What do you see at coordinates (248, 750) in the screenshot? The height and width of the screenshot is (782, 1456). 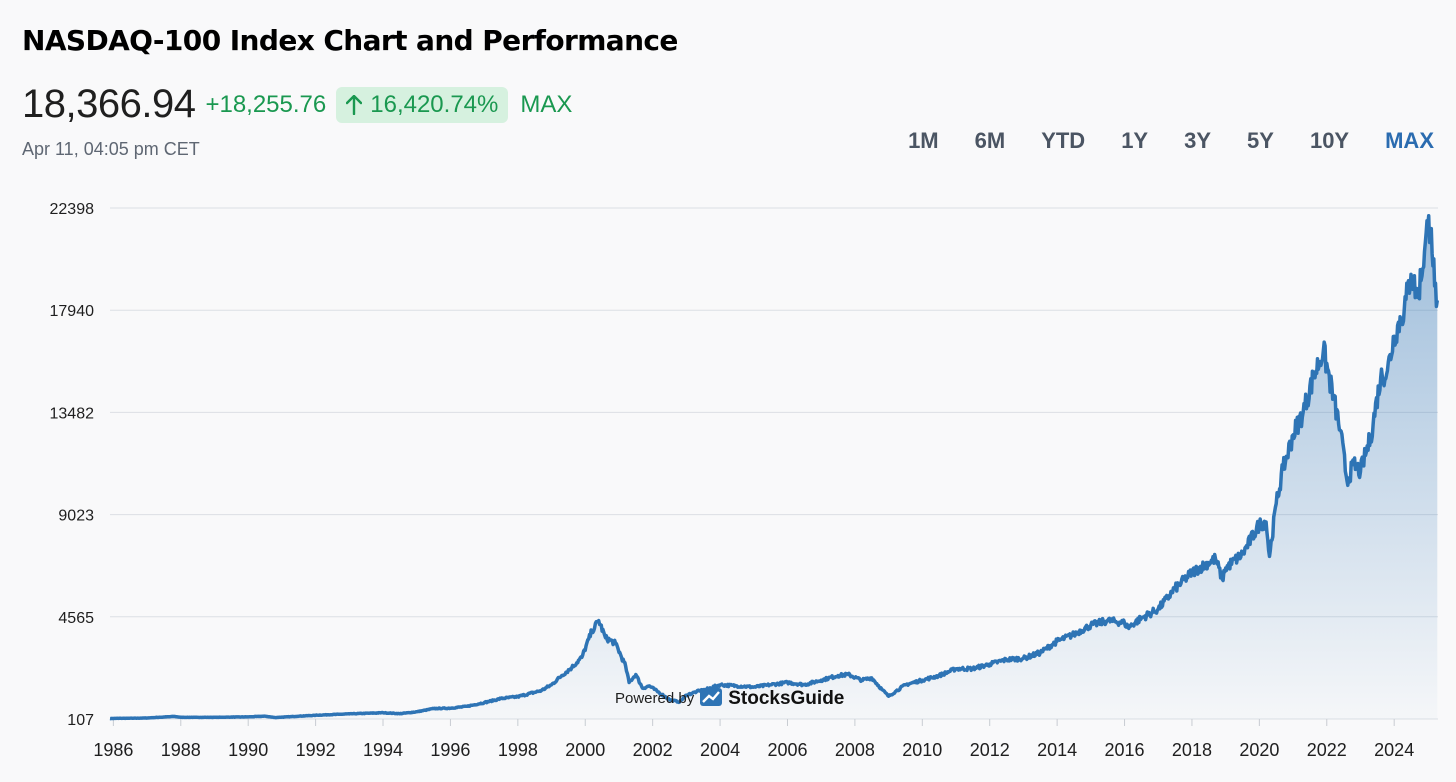 I see `x-tick-label: 1990` at bounding box center [248, 750].